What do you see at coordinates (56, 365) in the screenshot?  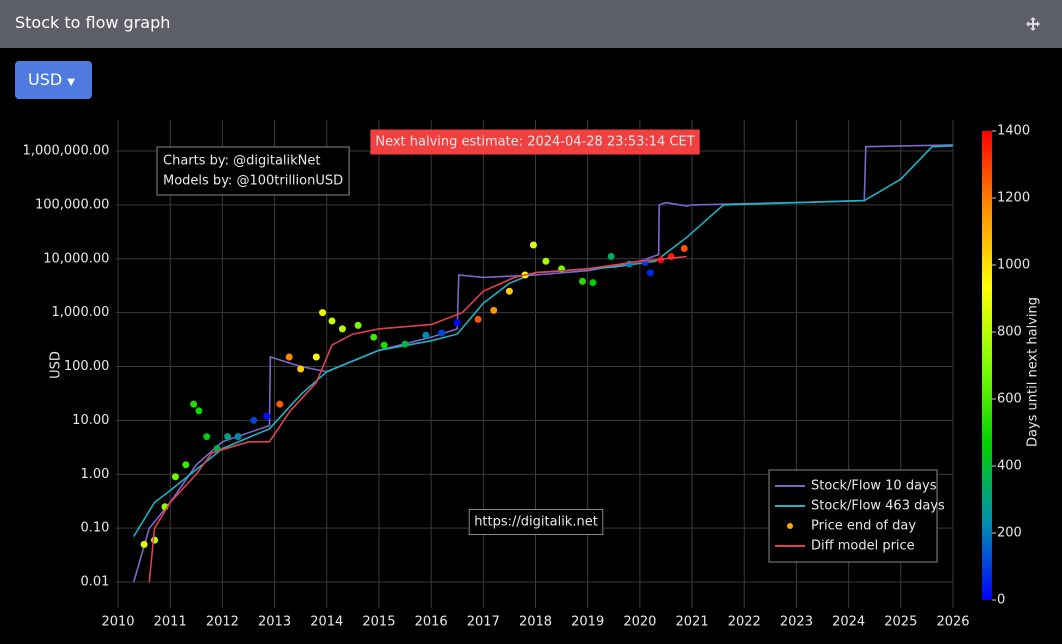 I see `y-axis-title: USD` at bounding box center [56, 365].